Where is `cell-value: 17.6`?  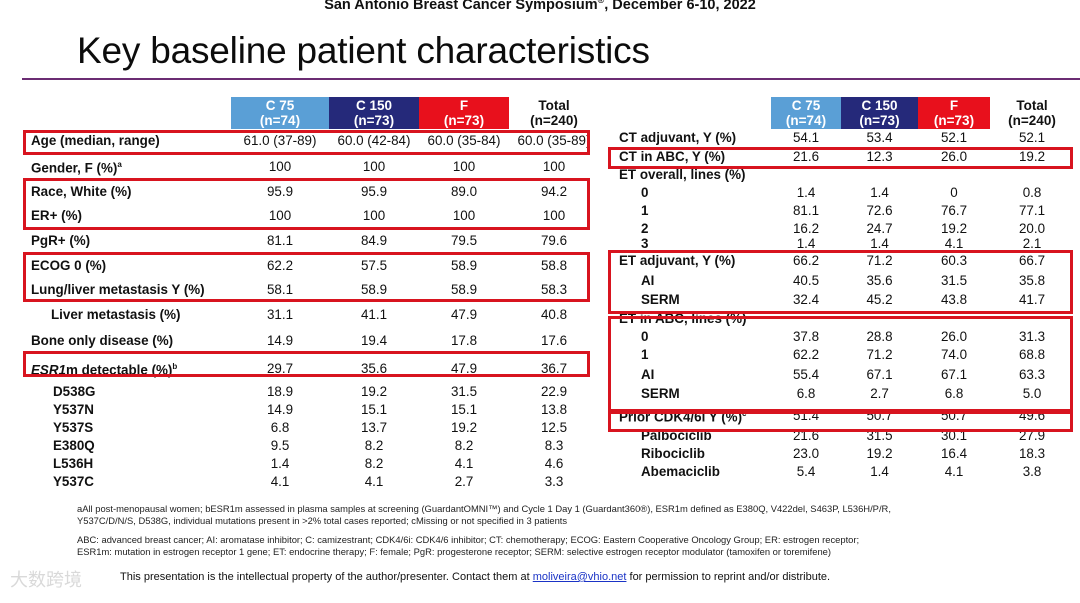
cell-value: 17.6 is located at coordinates (554, 341).